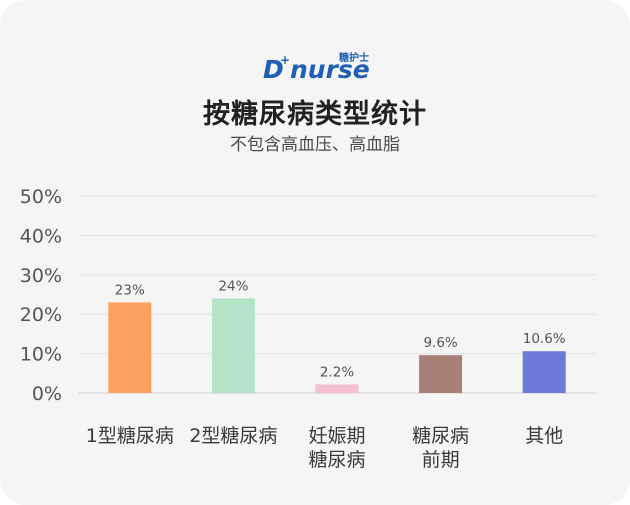 The height and width of the screenshot is (505, 630). Describe the element at coordinates (130, 290) in the screenshot. I see `bar-value-label: 23%` at that location.